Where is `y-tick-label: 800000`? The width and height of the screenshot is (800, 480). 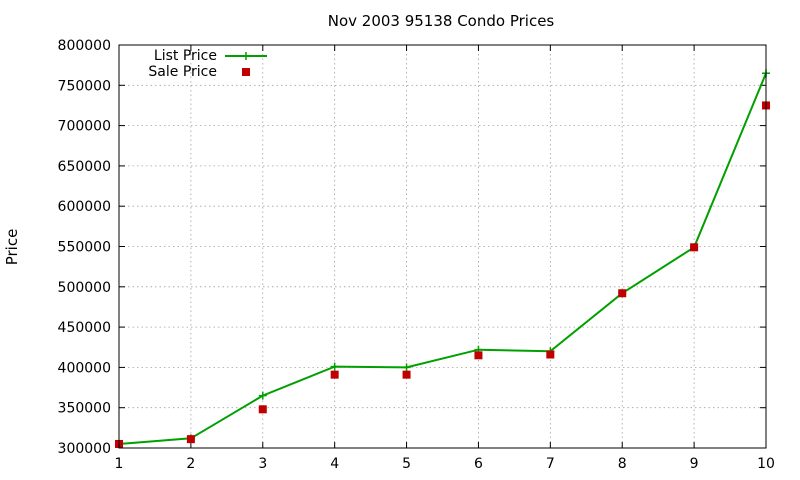 y-tick-label: 800000 is located at coordinates (84, 46).